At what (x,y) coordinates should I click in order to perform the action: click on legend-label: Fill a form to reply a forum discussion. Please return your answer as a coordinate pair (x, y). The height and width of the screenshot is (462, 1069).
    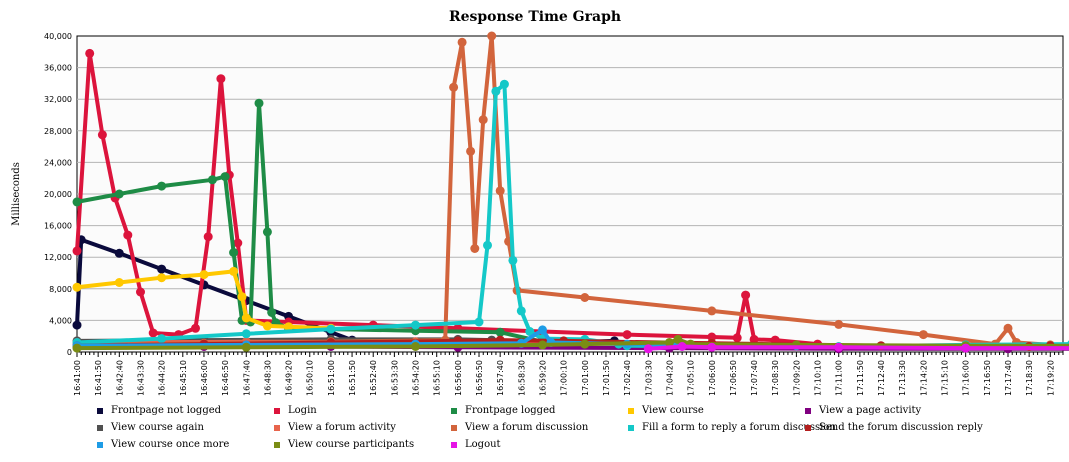
    Looking at the image, I should click on (739, 427).